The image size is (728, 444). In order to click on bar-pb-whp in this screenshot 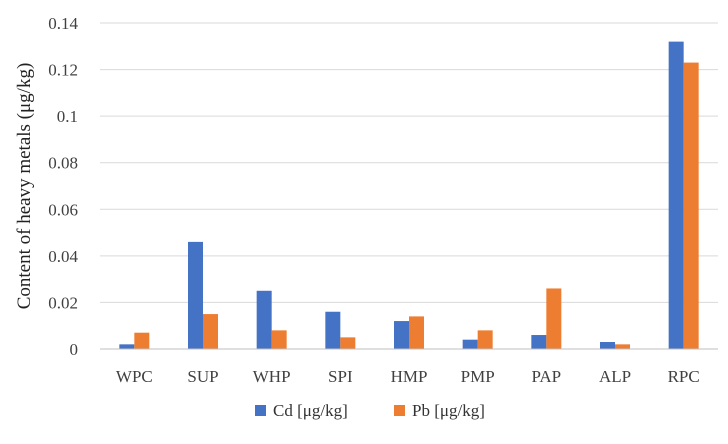, I will do `click(279, 339)`.